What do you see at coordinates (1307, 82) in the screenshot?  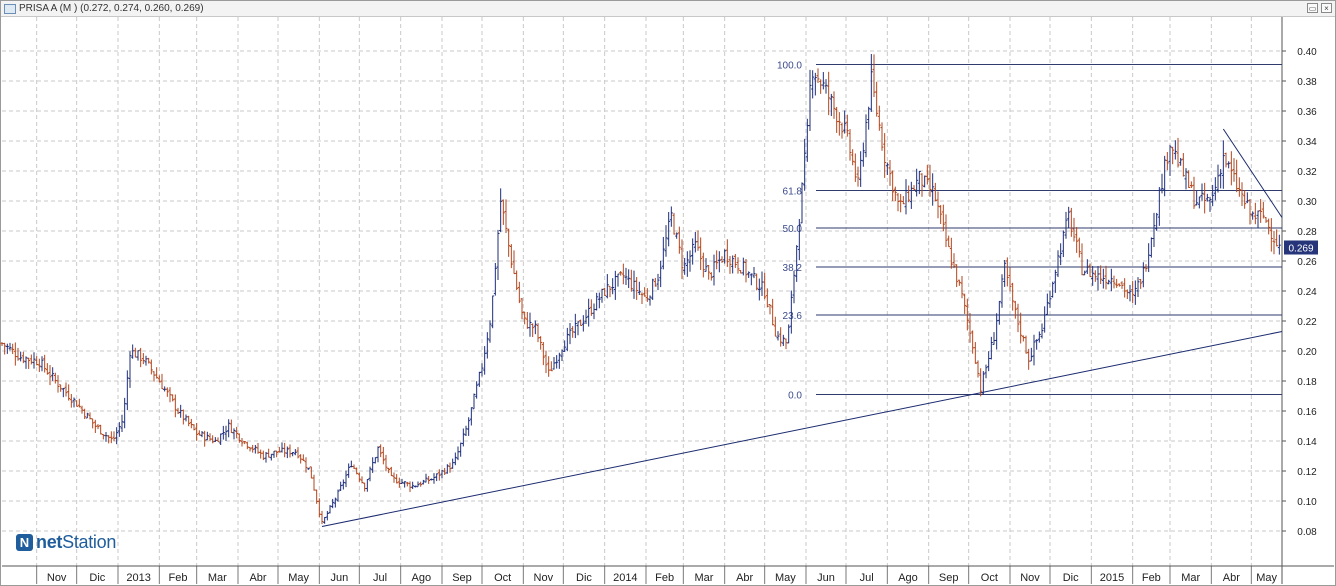 I see `y-tick-label: 0.38` at bounding box center [1307, 82].